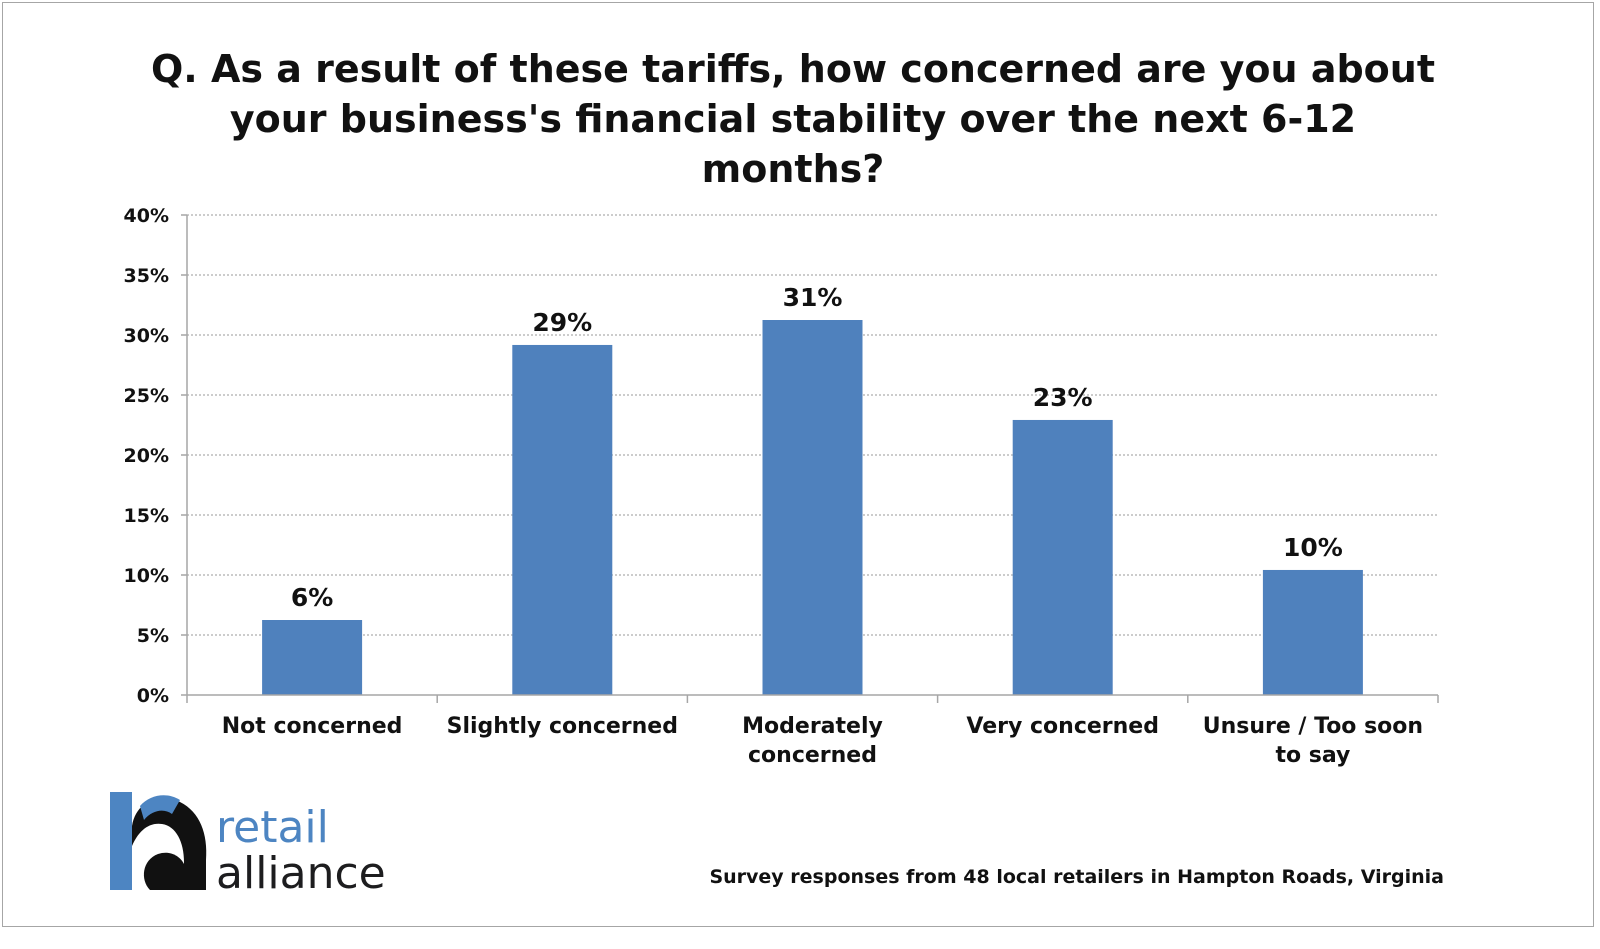 This screenshot has height=949, width=1600. I want to click on y-tick-label: 15%, so click(146, 516).